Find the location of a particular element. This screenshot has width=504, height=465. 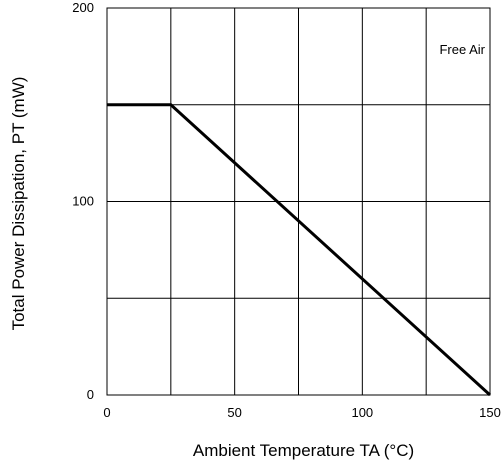

y-tick-labels: 0 100 200 is located at coordinates (83, 201).